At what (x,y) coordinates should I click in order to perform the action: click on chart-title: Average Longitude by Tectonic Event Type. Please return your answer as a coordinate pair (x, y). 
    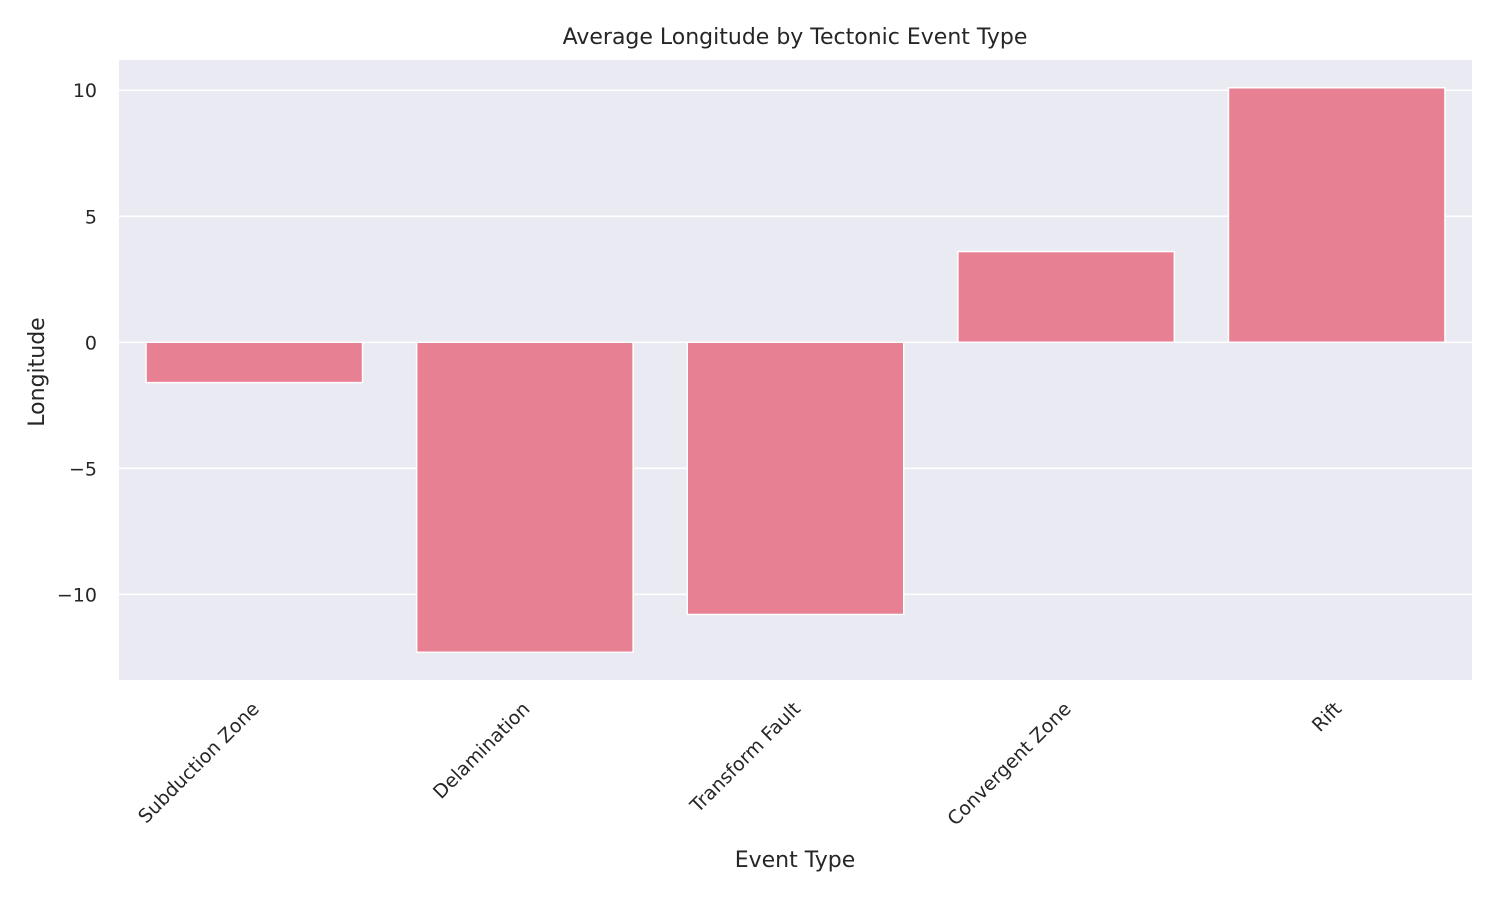
    Looking at the image, I should click on (795, 37).